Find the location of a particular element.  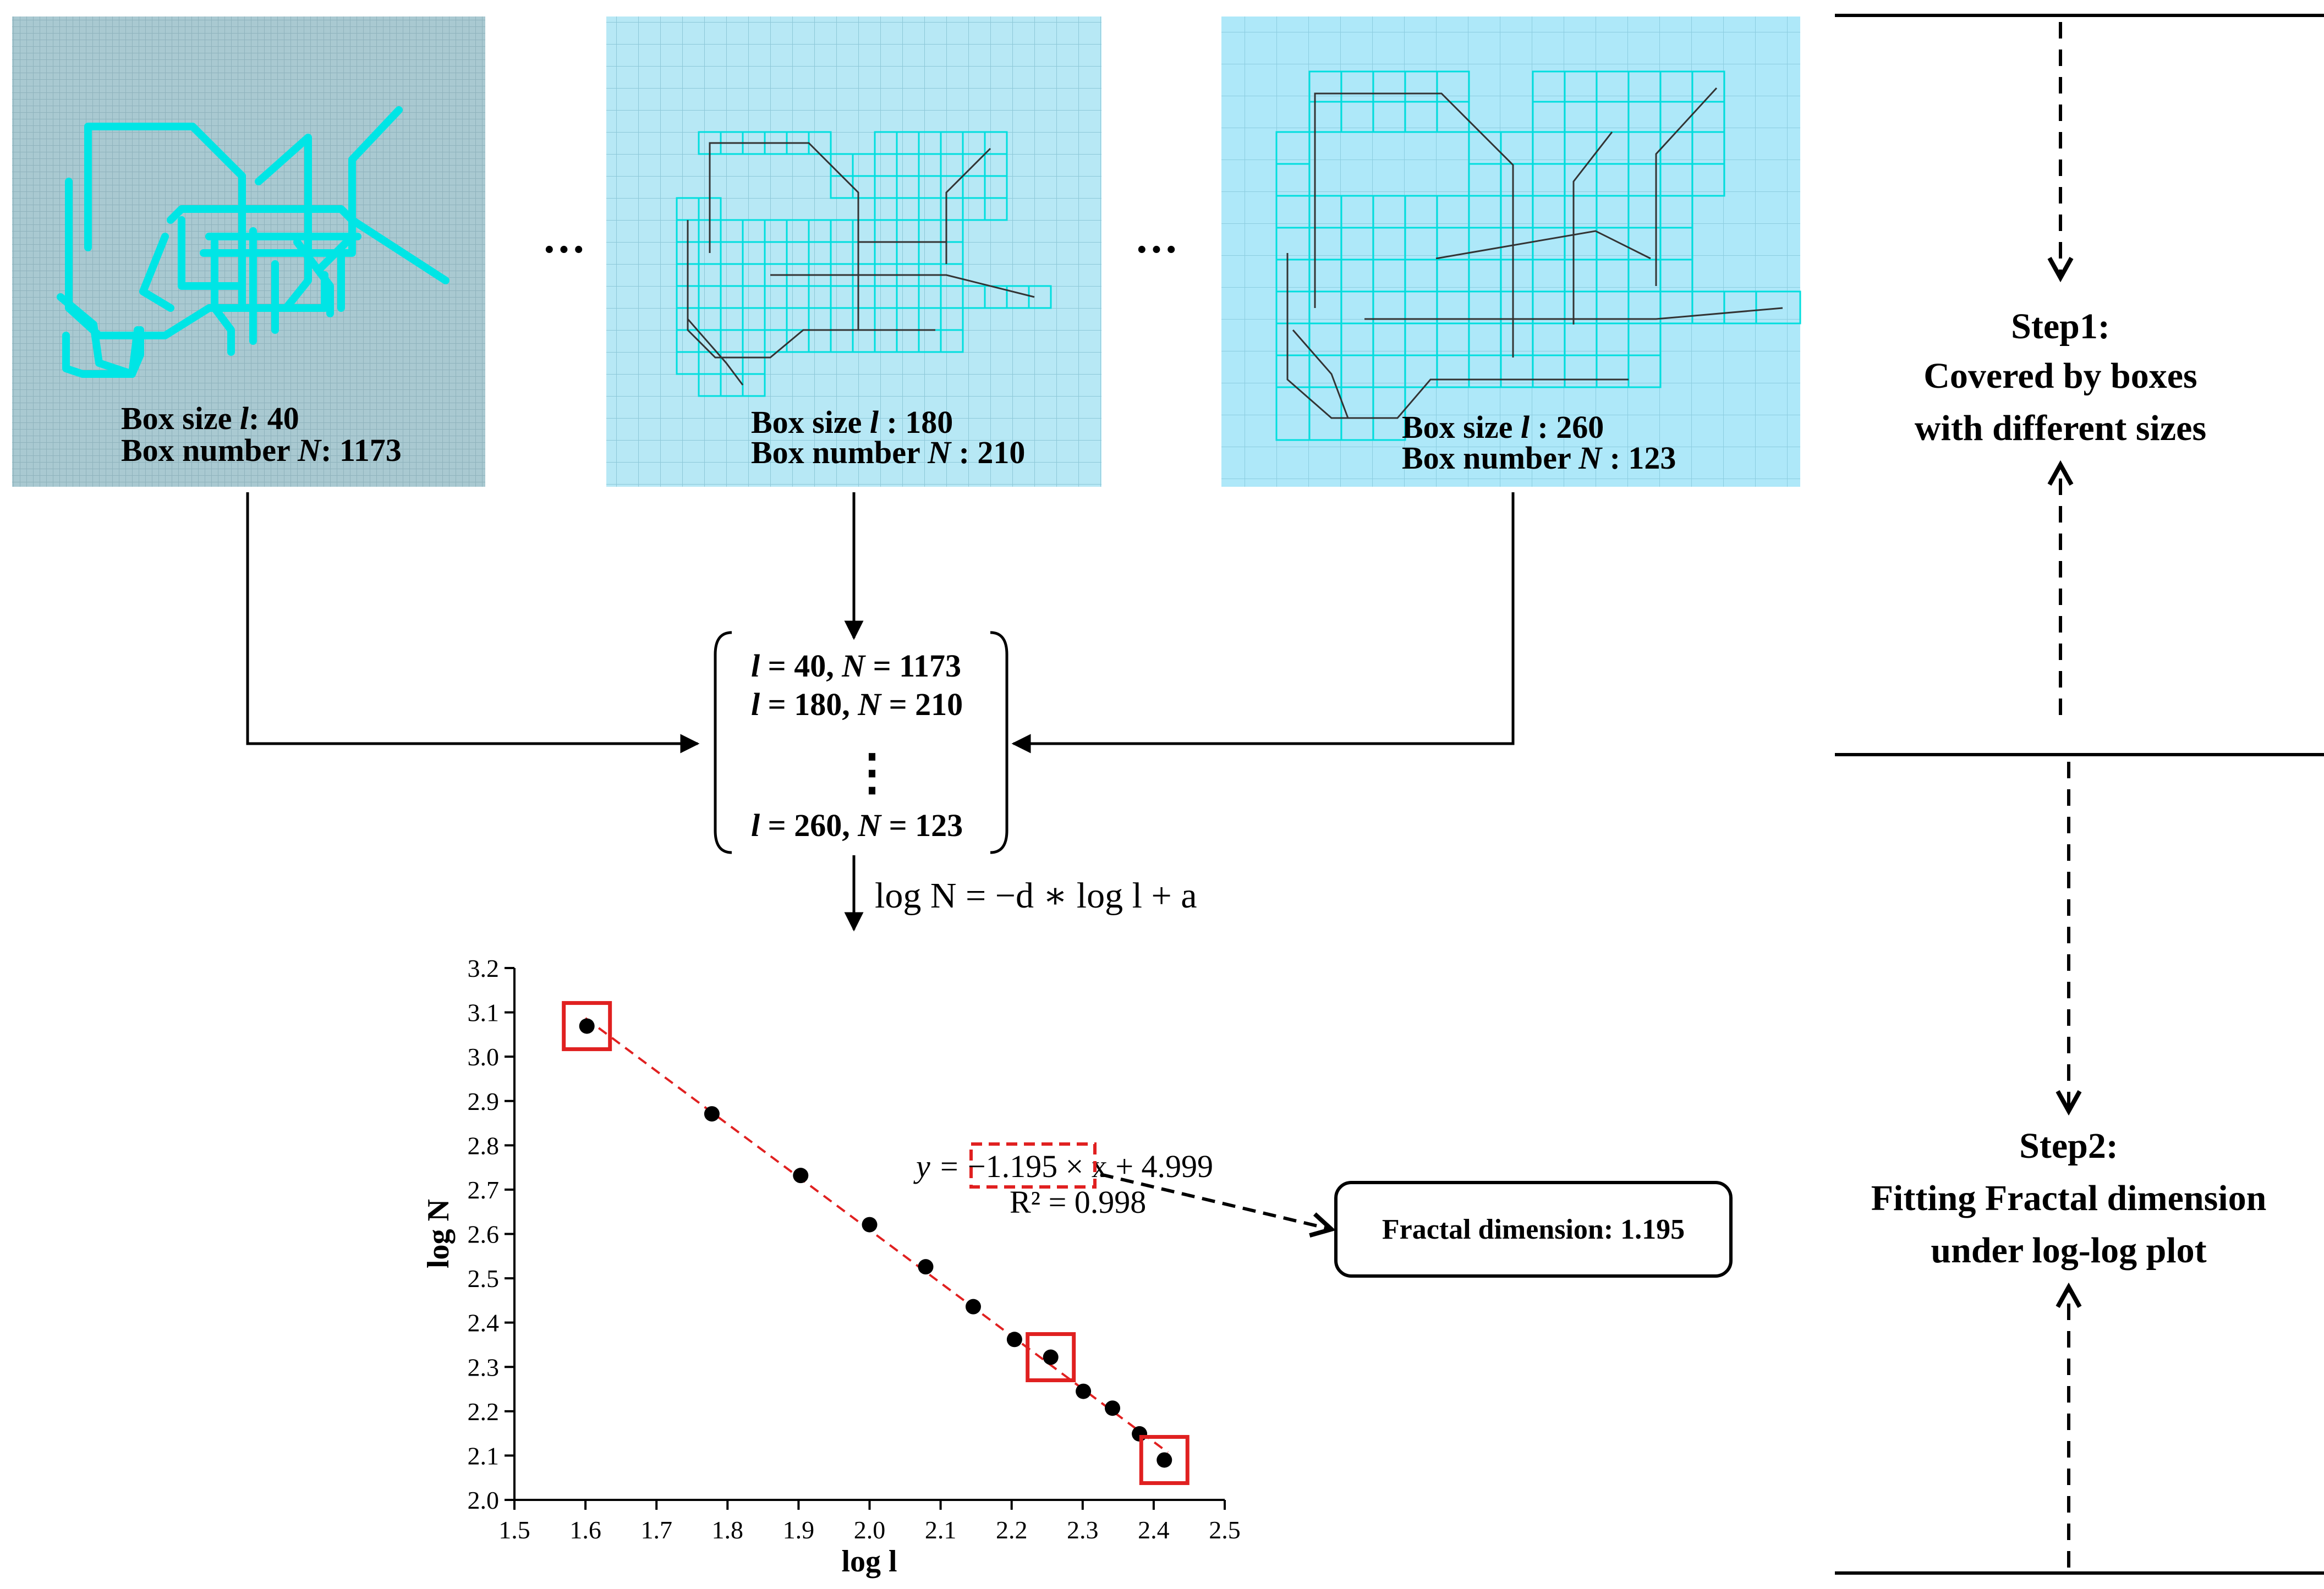

panel-box-size-40: Box size l: 40 Box number N: 1173 is located at coordinates (248, 252).